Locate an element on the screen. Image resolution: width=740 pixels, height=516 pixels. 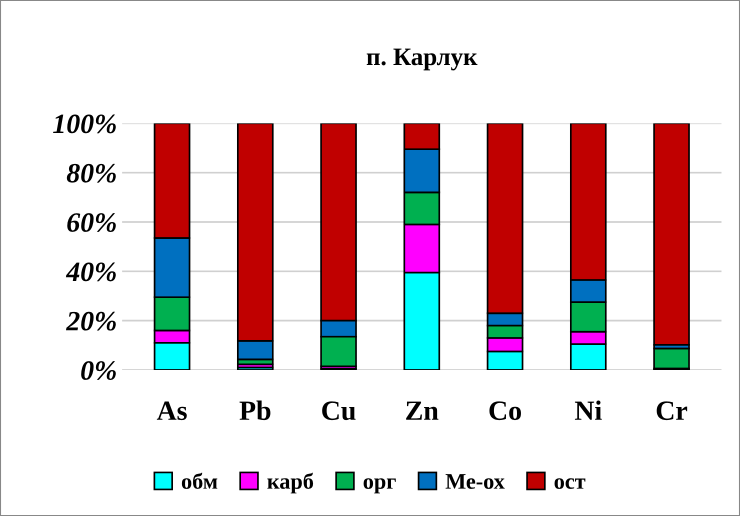
legend-label: орг is located at coordinates (380, 486).